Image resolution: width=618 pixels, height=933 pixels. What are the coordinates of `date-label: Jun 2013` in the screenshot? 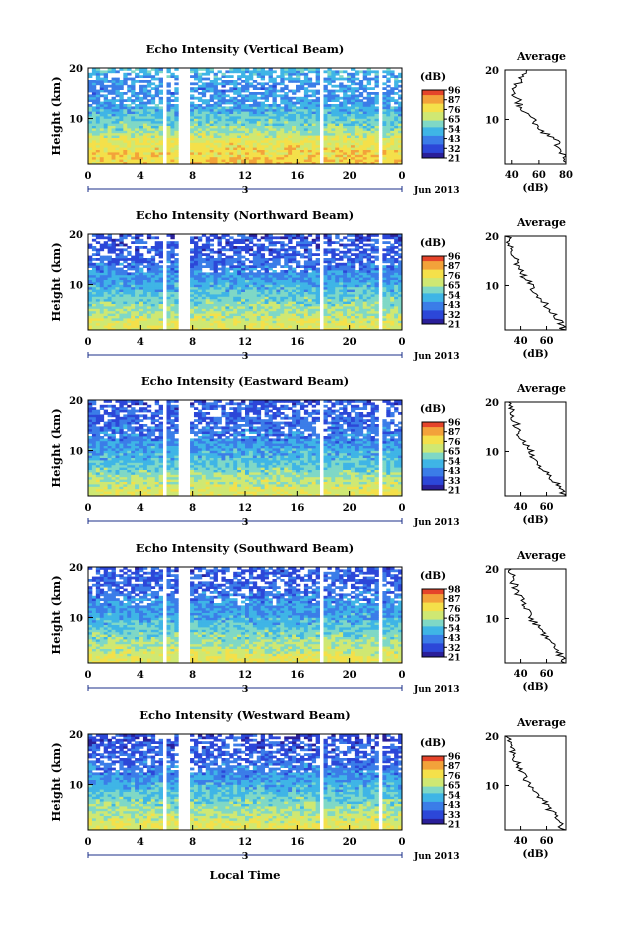 It's located at (436, 191).